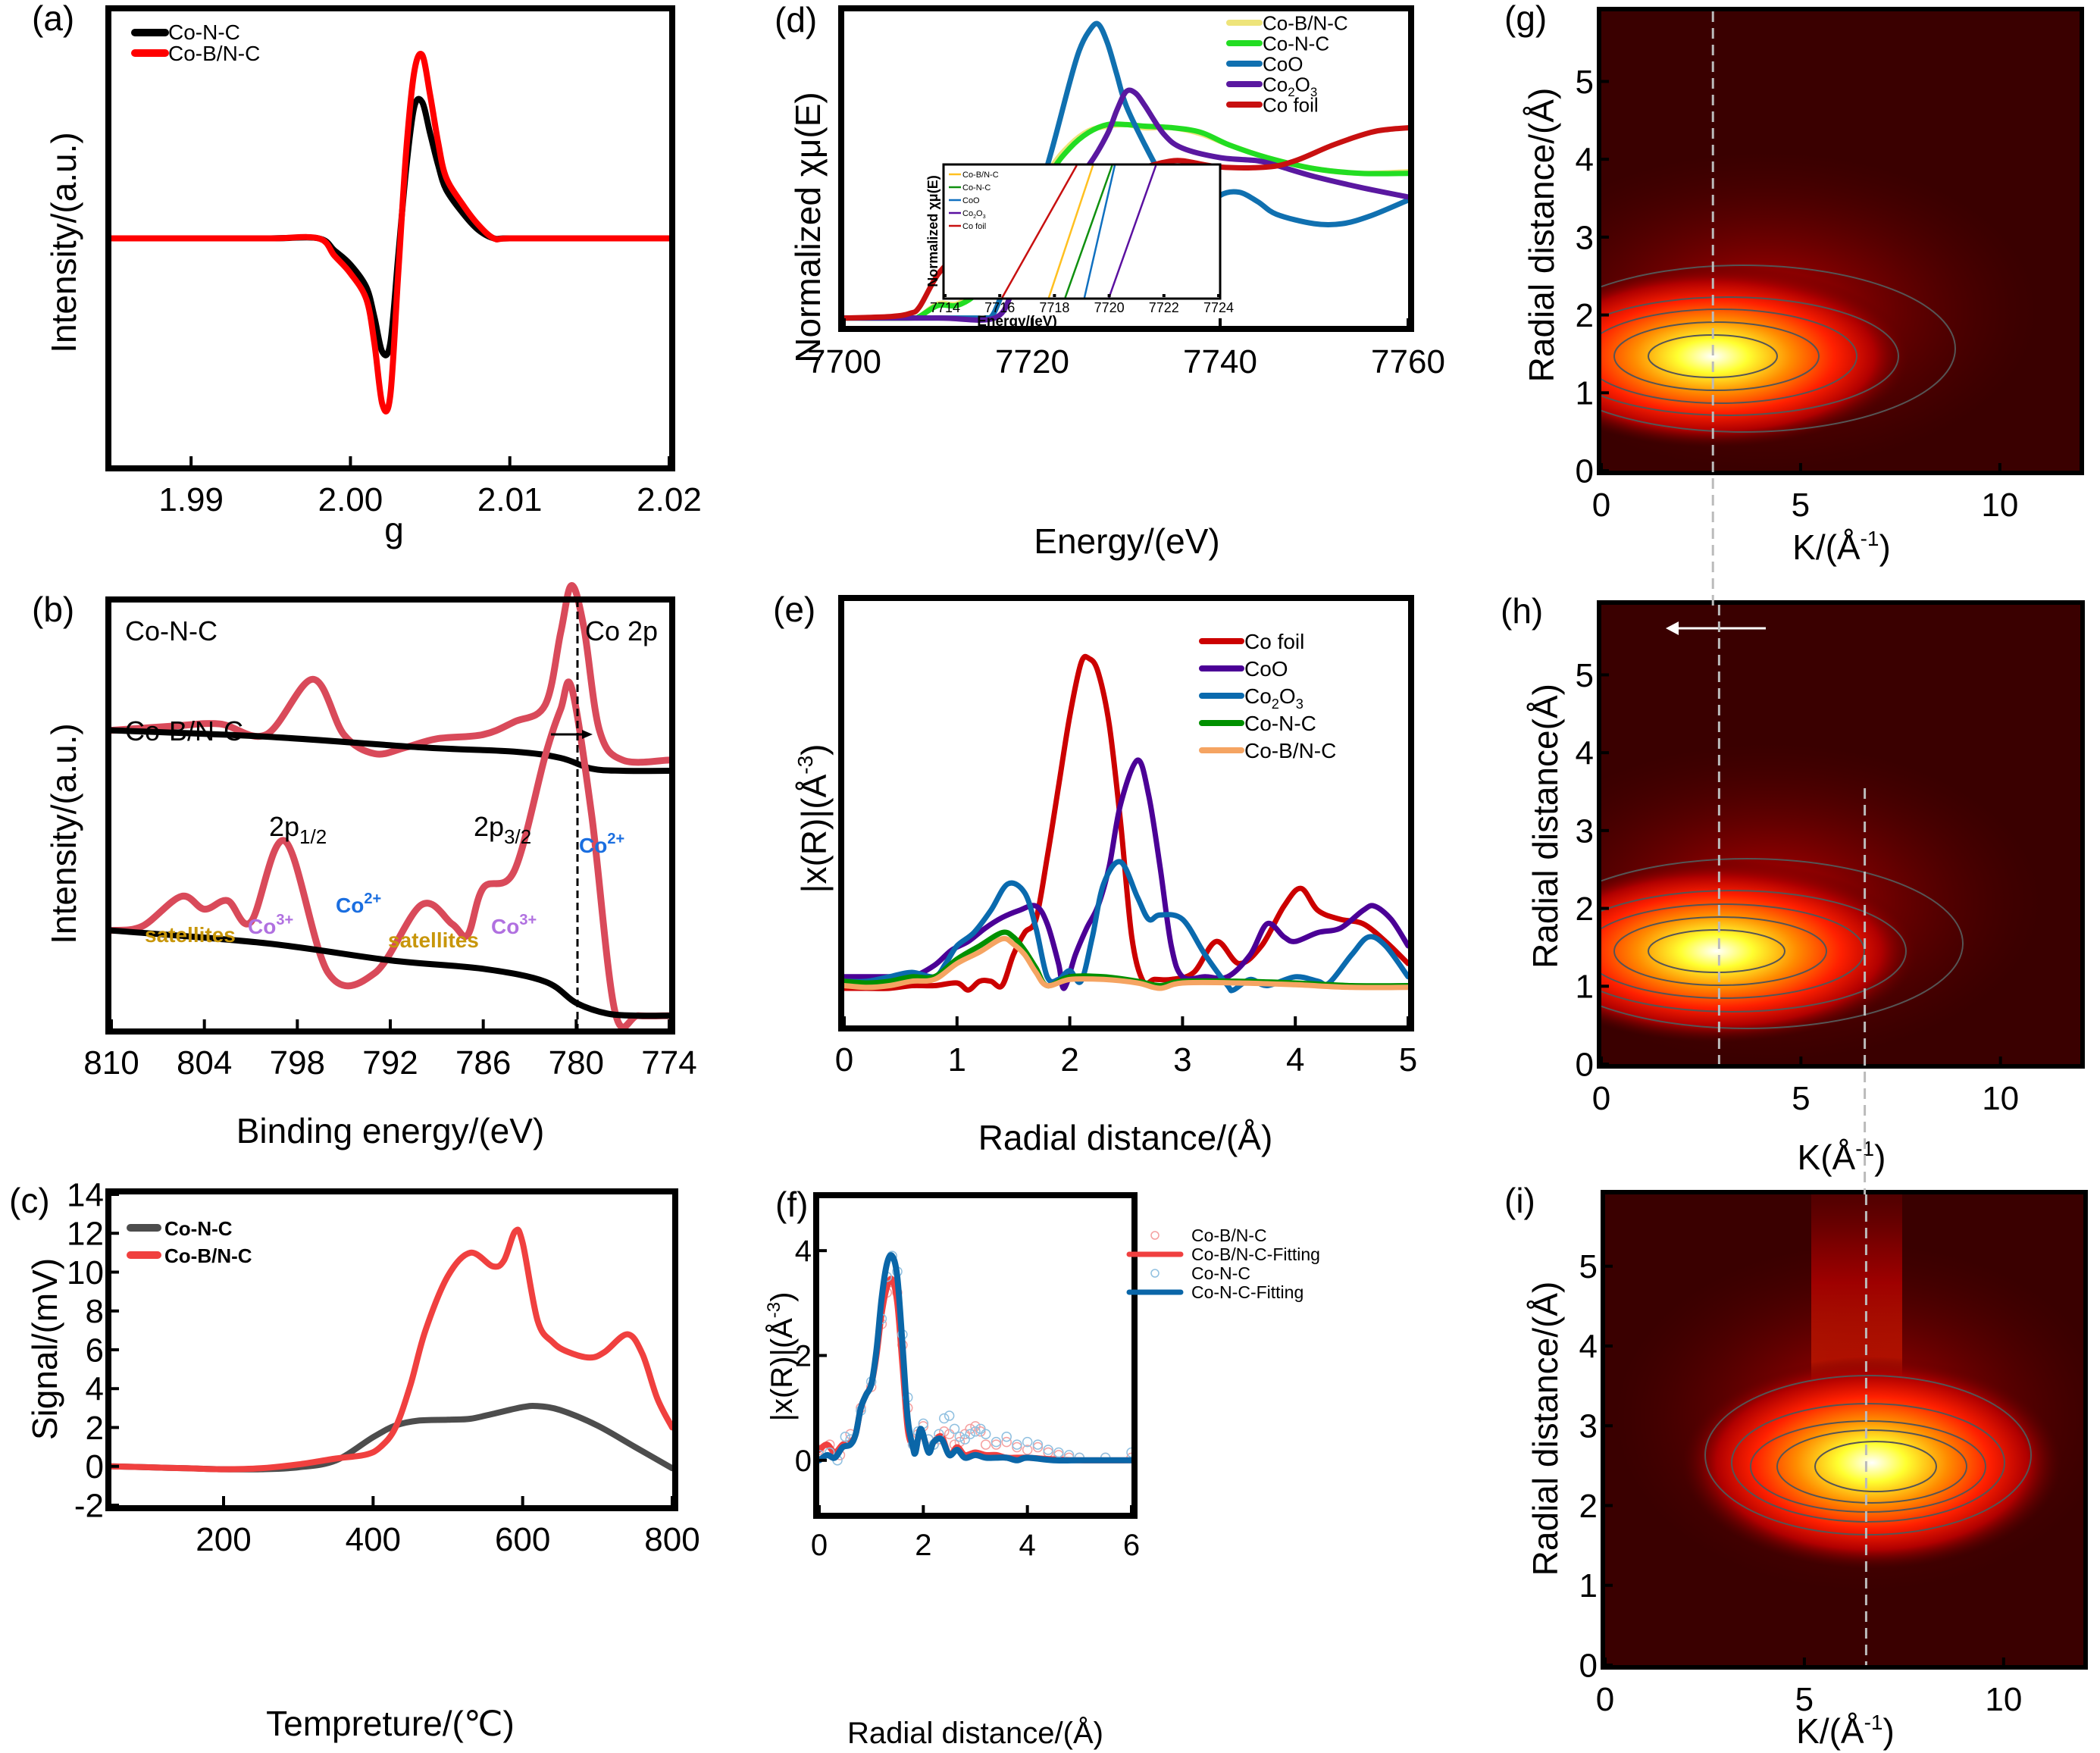  I want to click on plot-area-e, so click(1126, 824).